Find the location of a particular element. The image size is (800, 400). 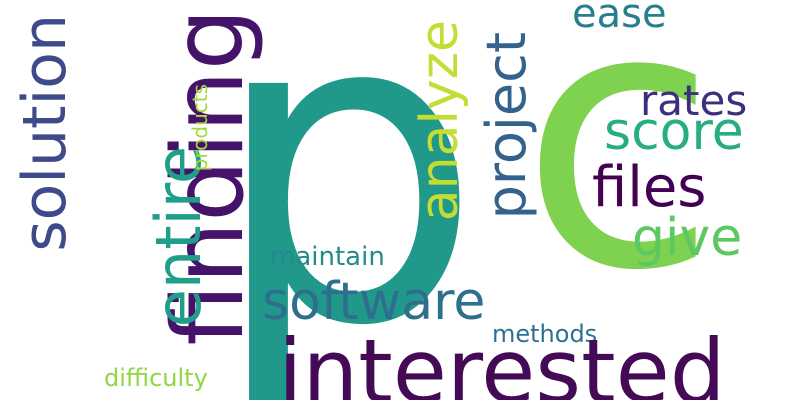

word-ease: ease is located at coordinates (619, 18).